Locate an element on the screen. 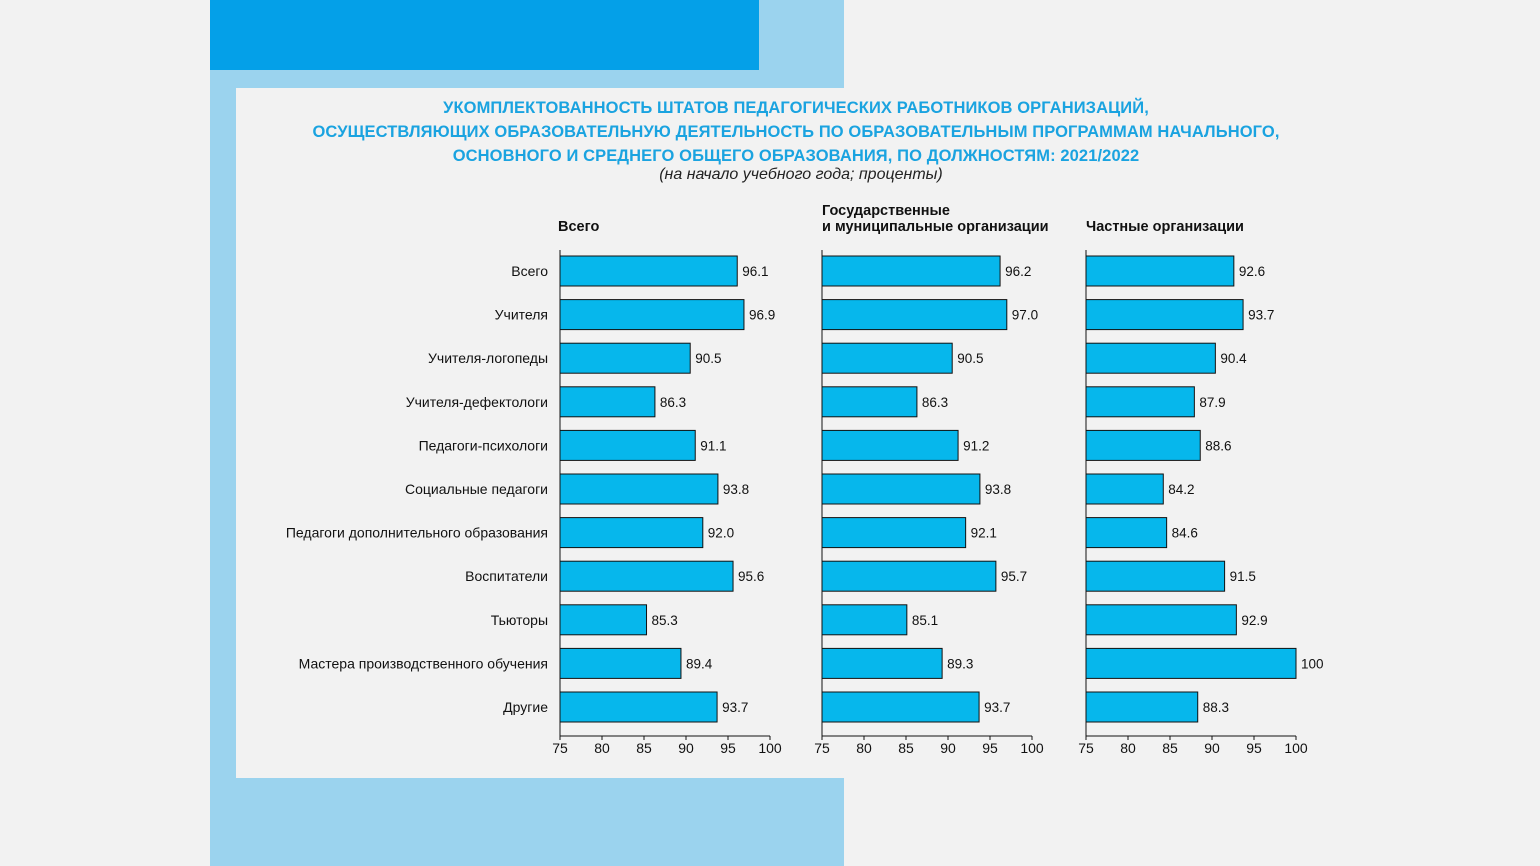  category-label-row-10: Мастера производственного обучения is located at coordinates (423, 663).